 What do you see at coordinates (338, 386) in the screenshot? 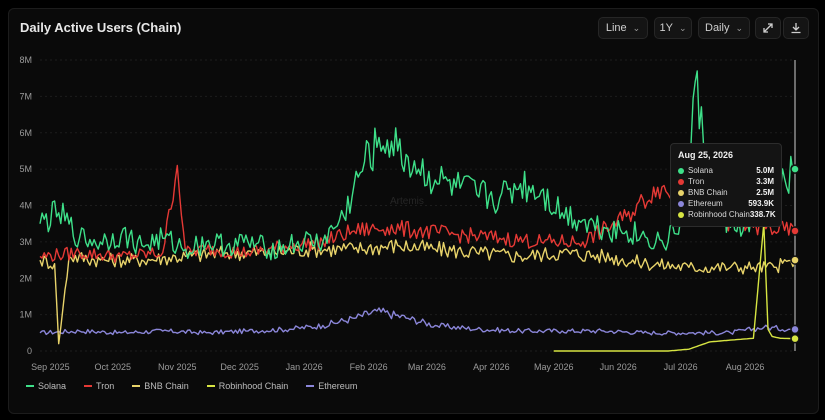
I see `legend-label: Ethereum` at bounding box center [338, 386].